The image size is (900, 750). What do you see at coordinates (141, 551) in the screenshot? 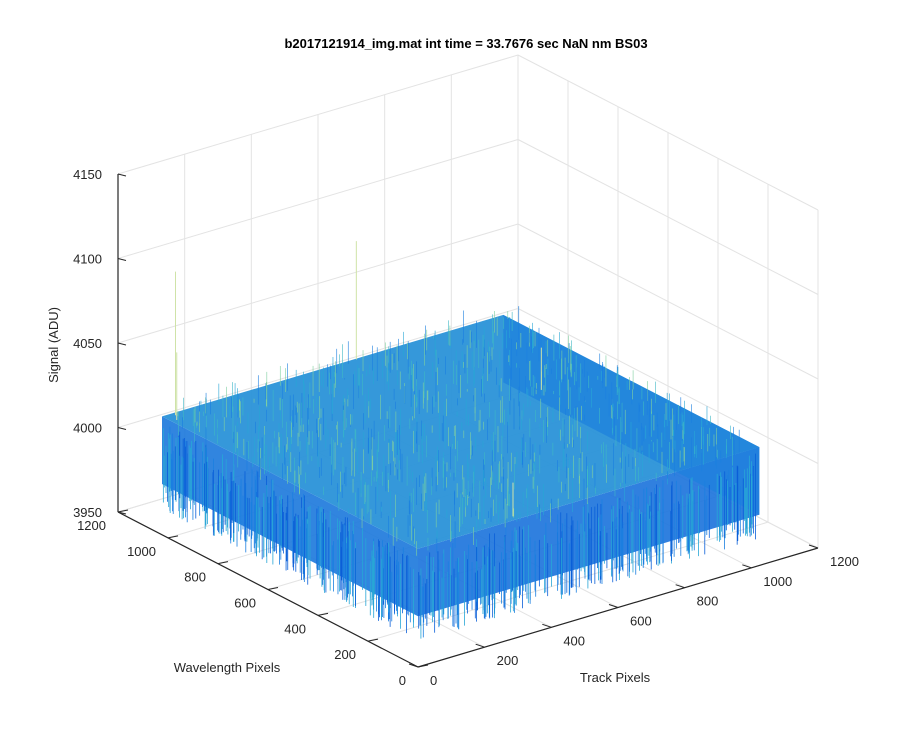
I see `y-tick-label: 1000` at bounding box center [141, 551].